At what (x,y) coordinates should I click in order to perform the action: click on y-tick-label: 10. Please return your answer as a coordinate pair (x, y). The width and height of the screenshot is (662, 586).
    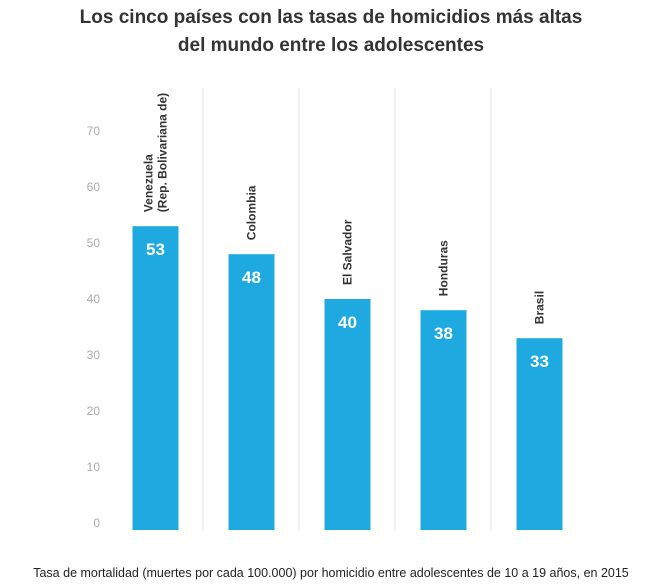
    Looking at the image, I should click on (94, 467).